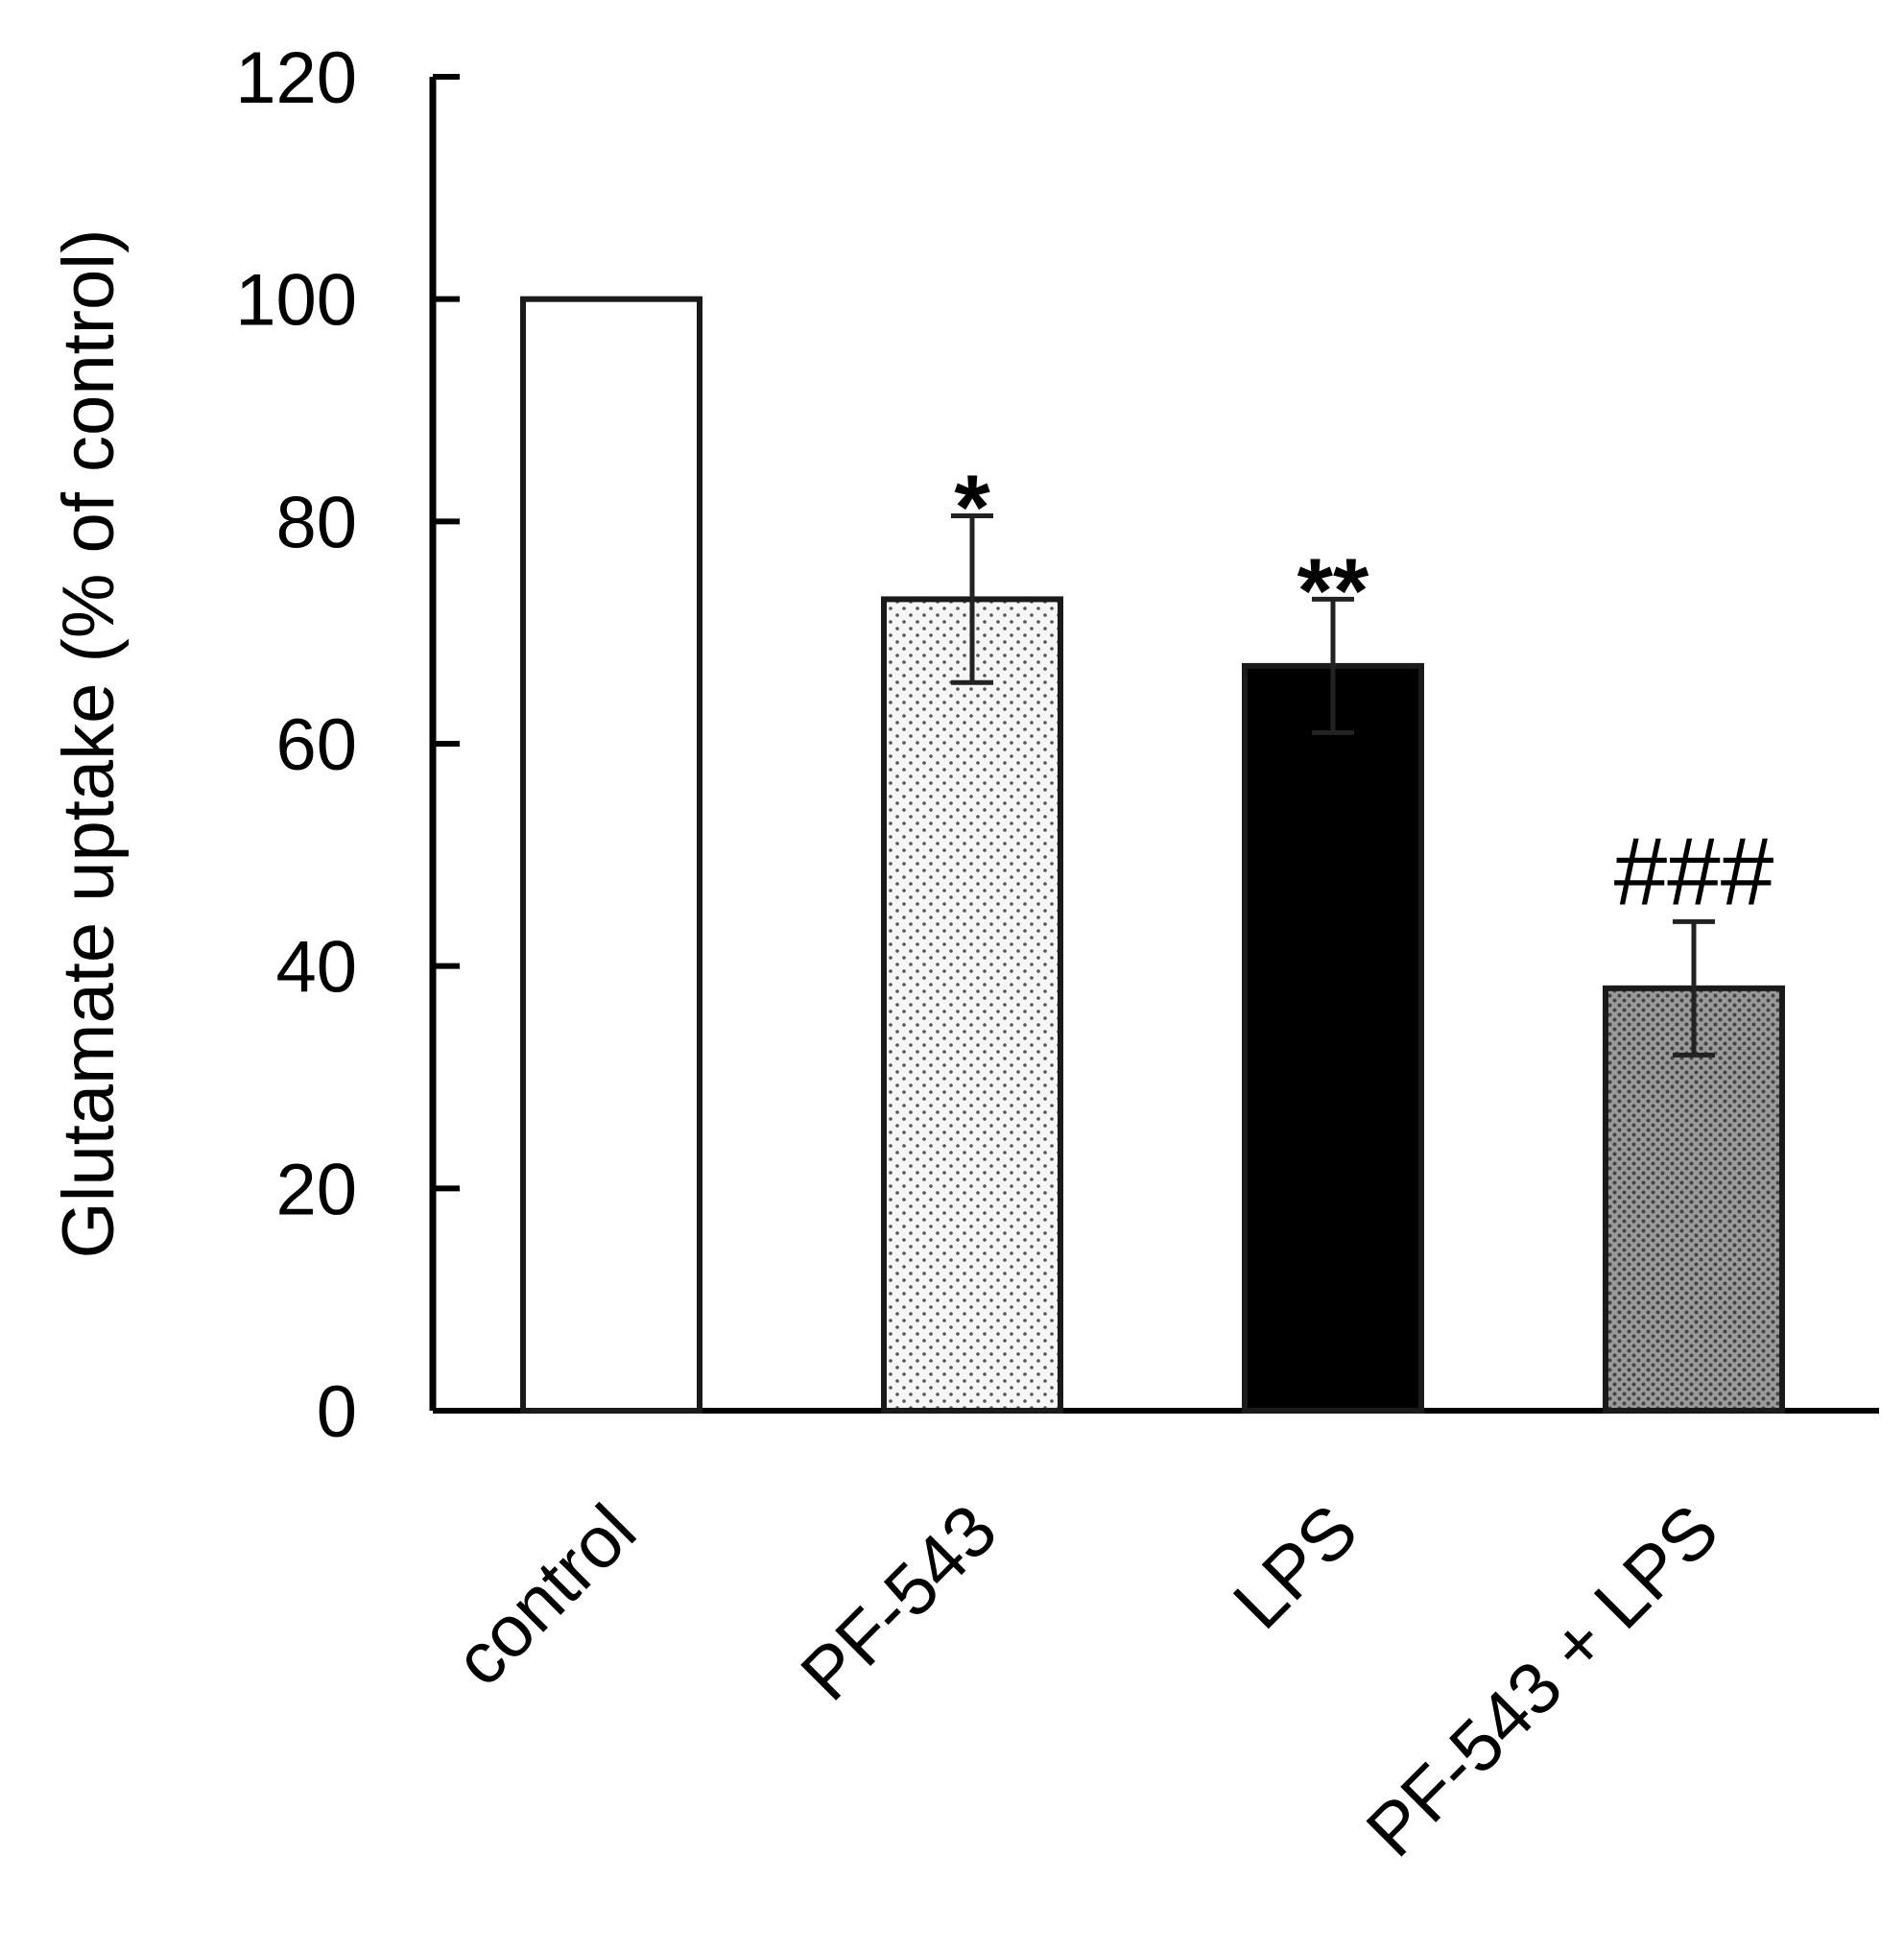 This screenshot has height=1951, width=1904. I want to click on significance-label: *, so click(972, 508).